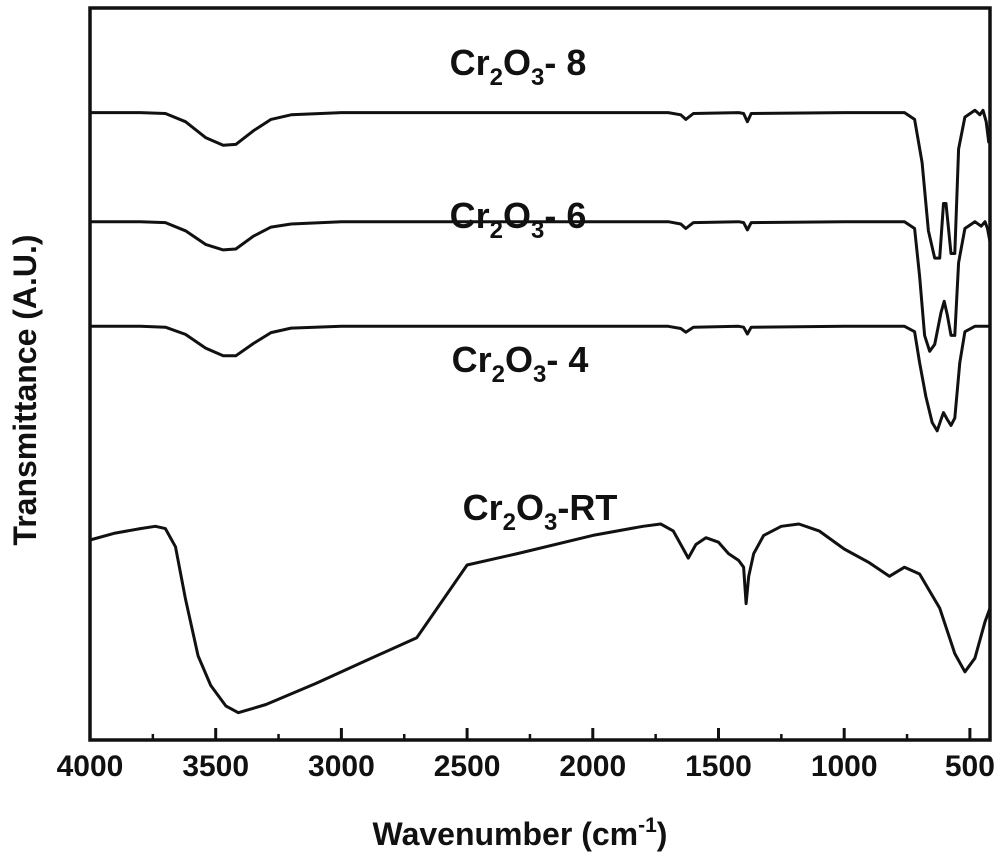  What do you see at coordinates (718, 766) in the screenshot?
I see `x-tick-label-1500: 1500` at bounding box center [718, 766].